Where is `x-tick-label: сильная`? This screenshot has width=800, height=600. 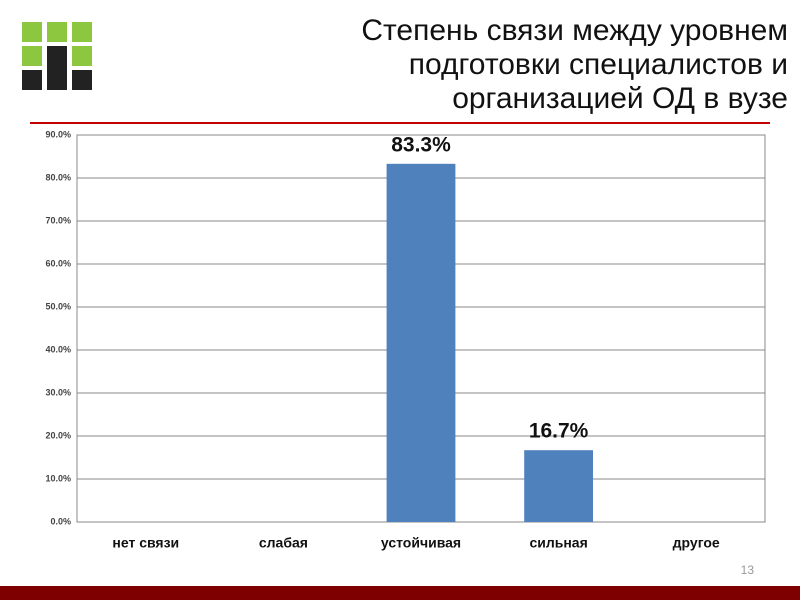 x-tick-label: сильная is located at coordinates (558, 543).